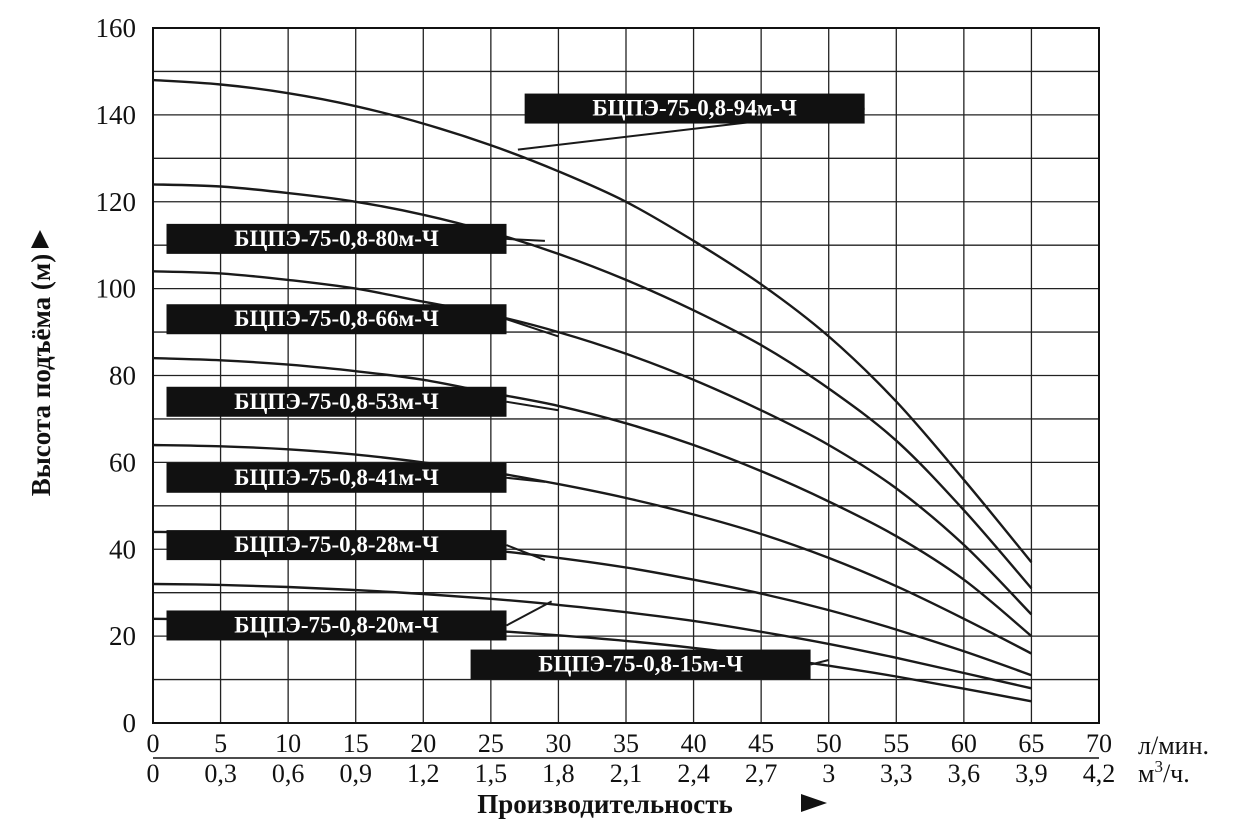 This screenshot has width=1250, height=827. Describe the element at coordinates (153, 773) in the screenshot. I see `x-secondary-tick-label: 0` at that location.